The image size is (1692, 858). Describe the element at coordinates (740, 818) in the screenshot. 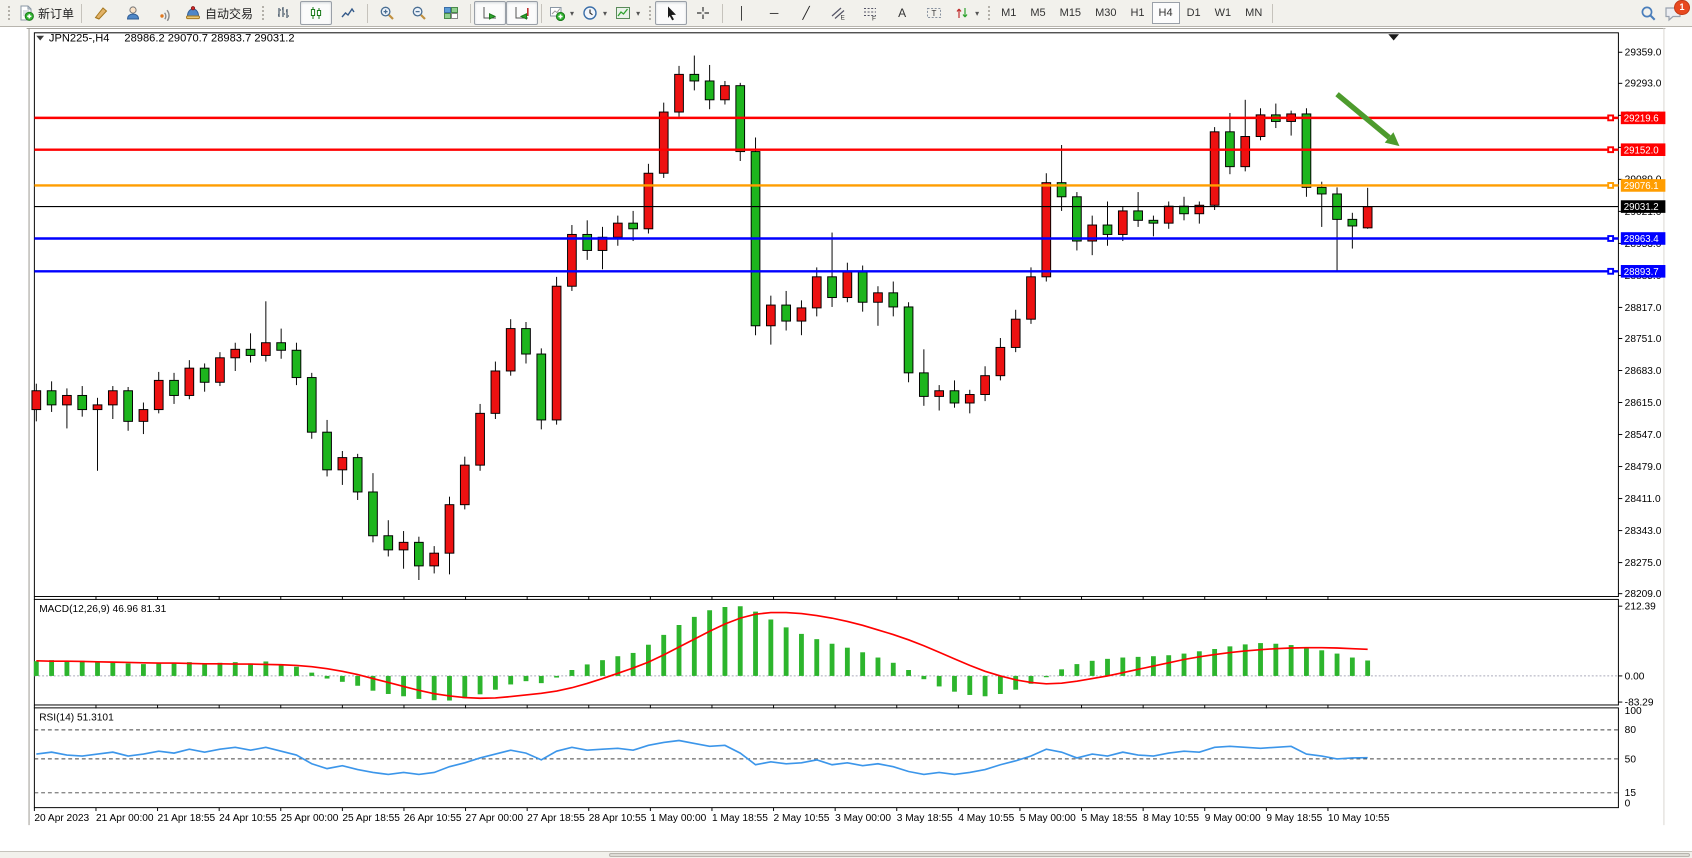

I see `svg-text: 1 May 18:55` at that location.